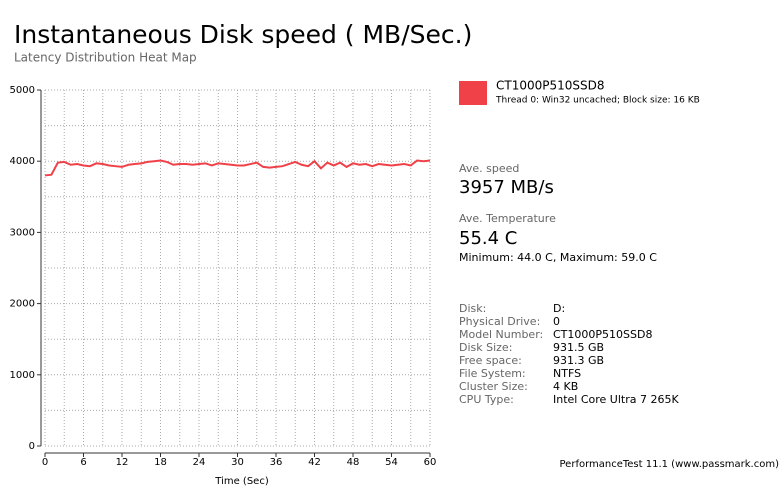 The width and height of the screenshot is (784, 497). Describe the element at coordinates (492, 373) in the screenshot. I see `detail-label: File System:` at that location.